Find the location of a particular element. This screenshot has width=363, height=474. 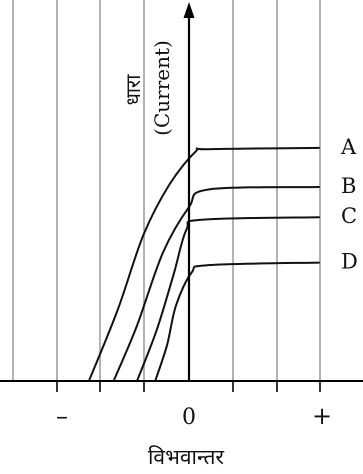

y-axis-label-hindi: धारा is located at coordinates (133, 90).